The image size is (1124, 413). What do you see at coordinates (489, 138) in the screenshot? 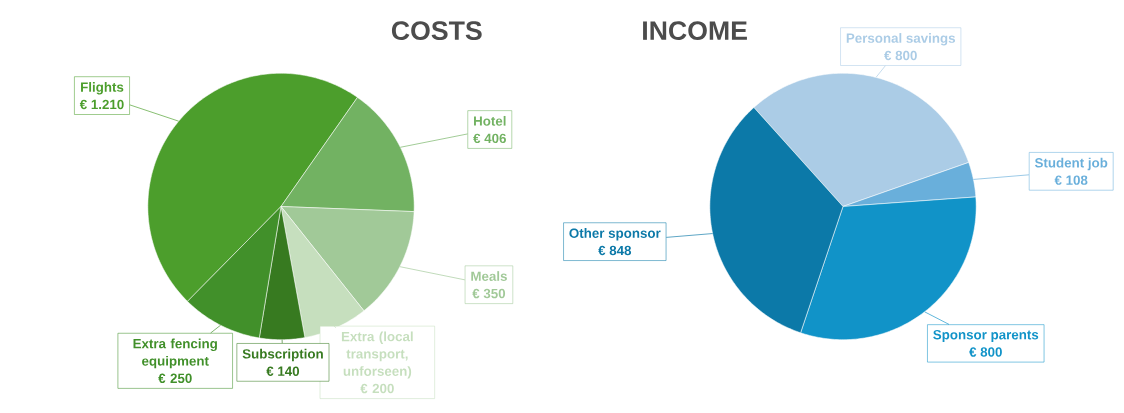
I see `data-label: € 406` at bounding box center [489, 138].